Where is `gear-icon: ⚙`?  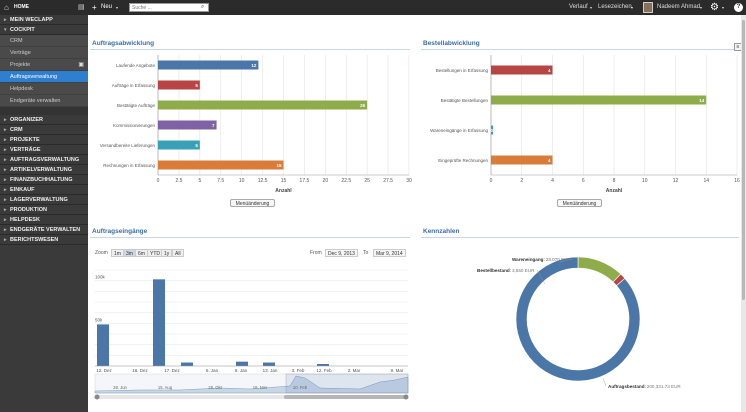
gear-icon: ⚙ is located at coordinates (714, 7).